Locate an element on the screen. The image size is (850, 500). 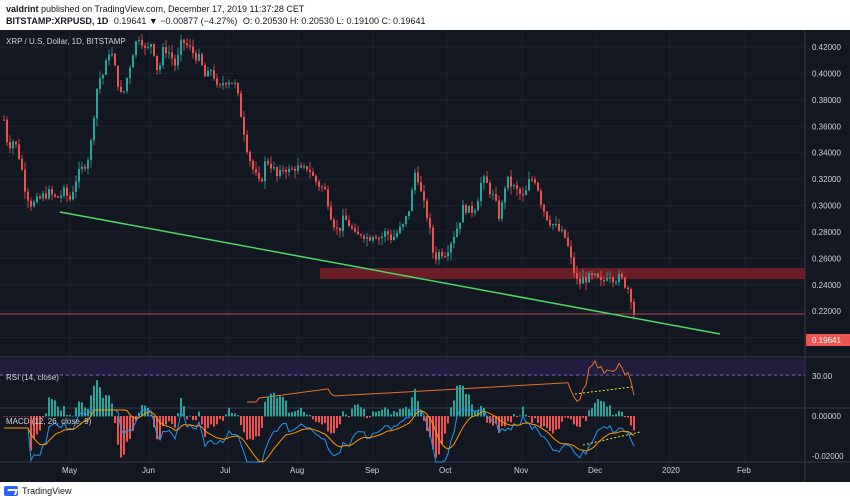
price-tick: 0.28000 is located at coordinates (826, 232).